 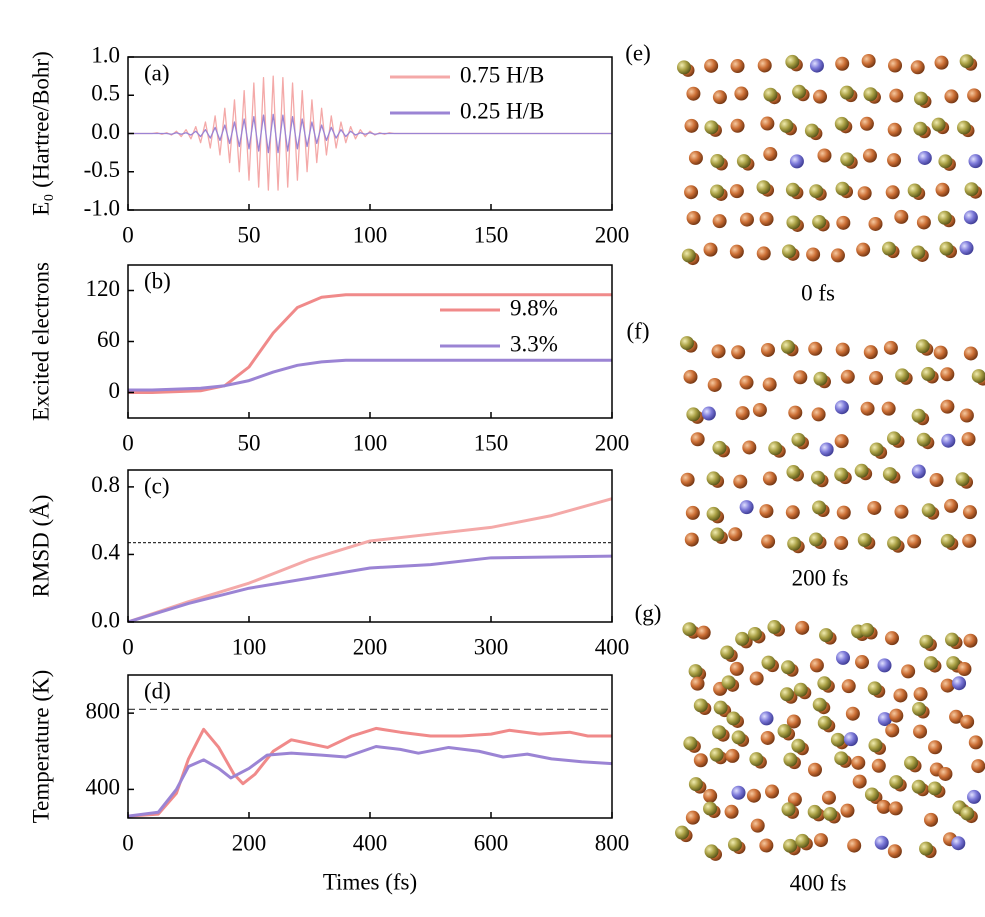 I want to click on x-tick-label: 150, so click(x=491, y=442).